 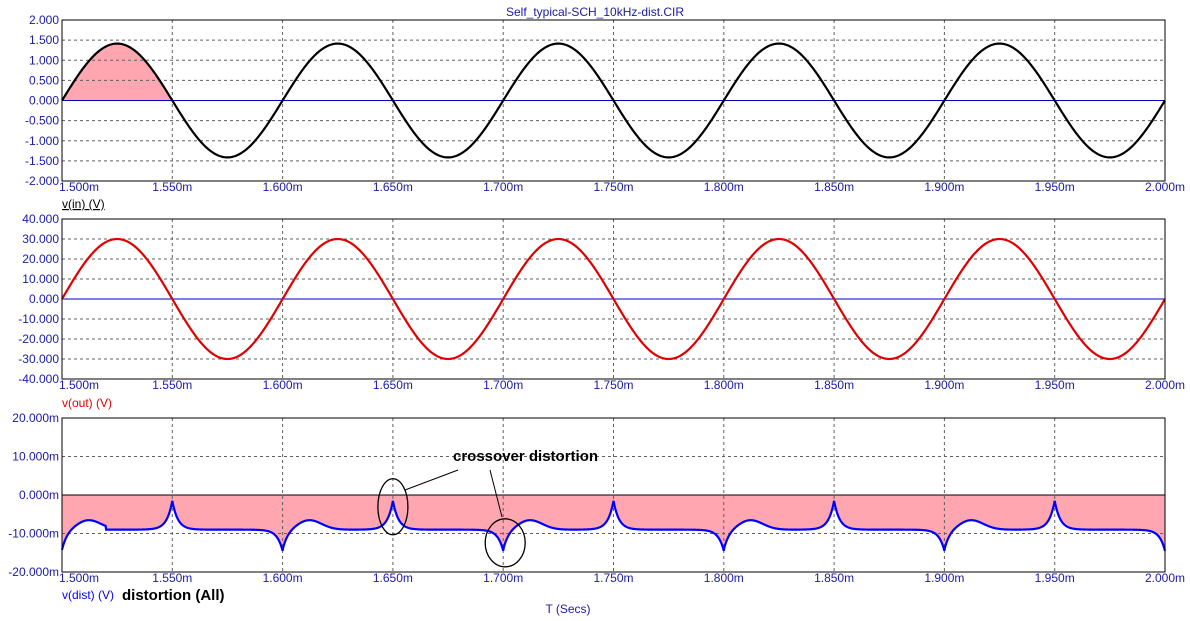 I want to click on y-tick-label: 30.000, so click(x=40, y=239).